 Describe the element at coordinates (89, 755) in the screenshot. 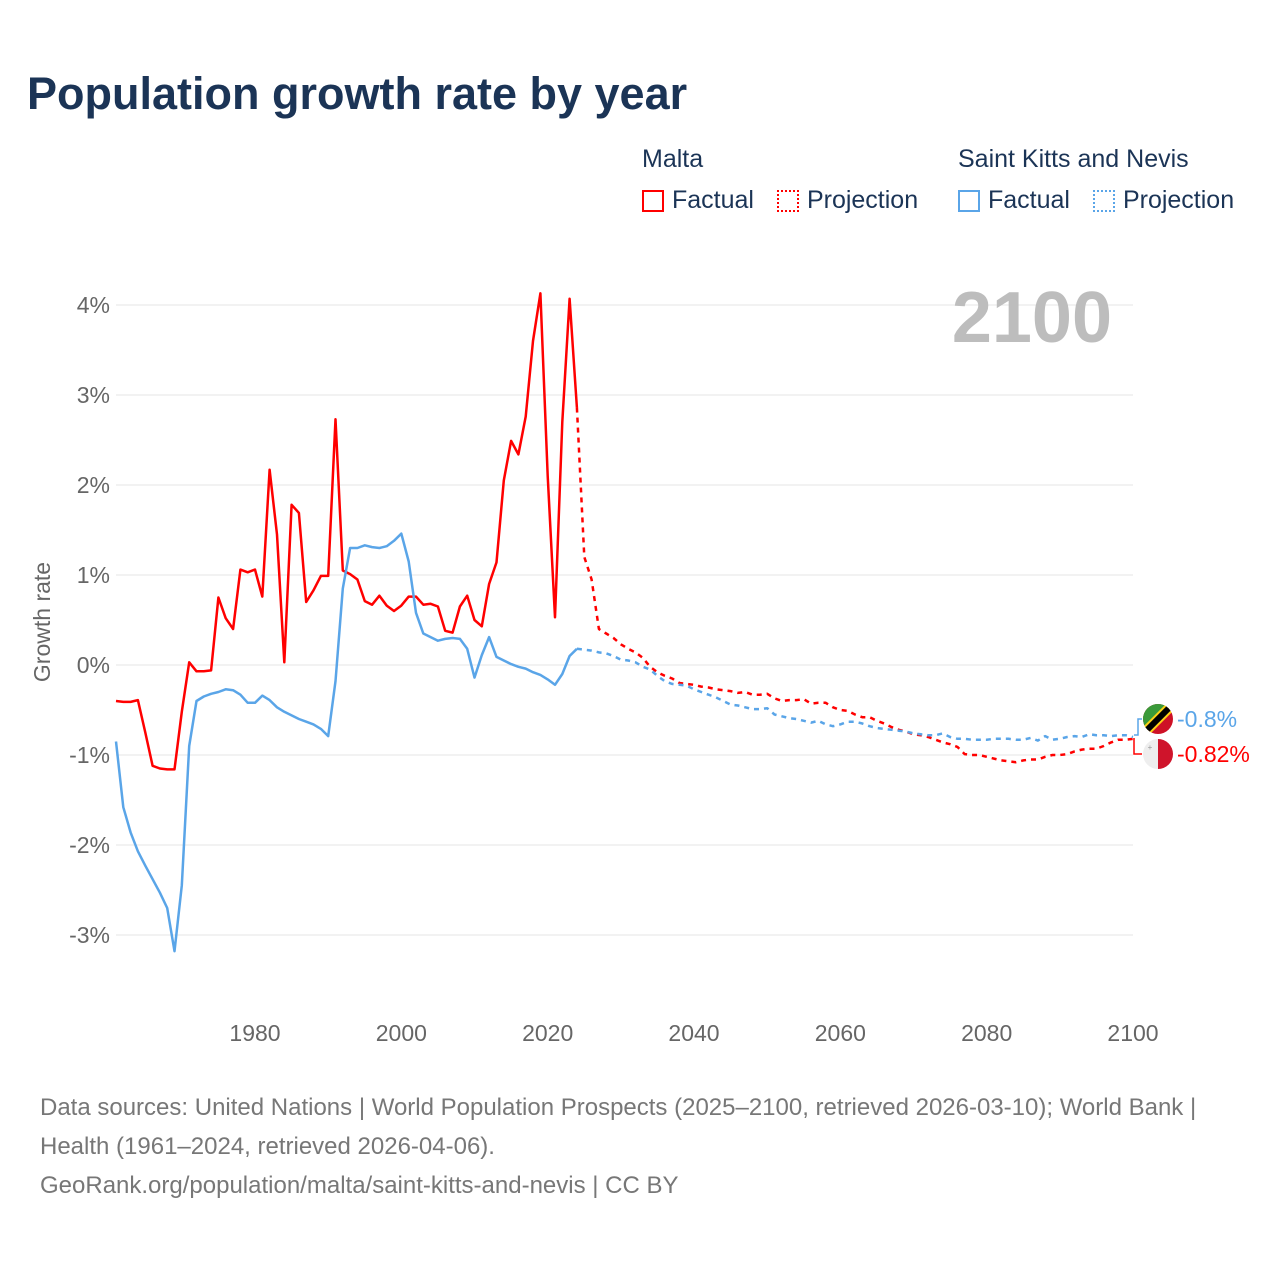

I see `y-tick-label: -1%` at that location.